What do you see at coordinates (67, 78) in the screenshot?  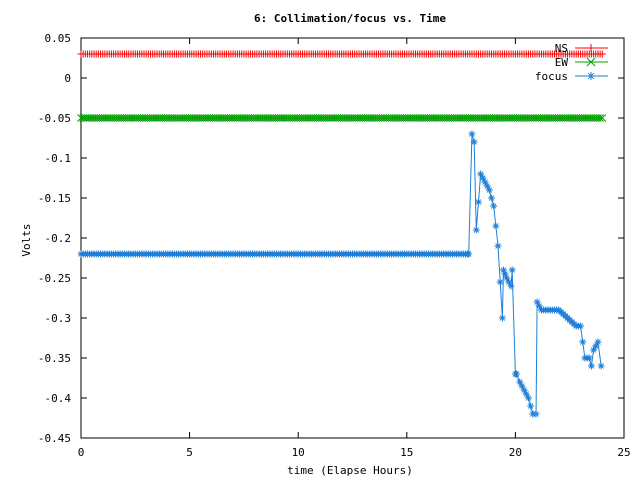 I see `y-tick-label: 0` at bounding box center [67, 78].